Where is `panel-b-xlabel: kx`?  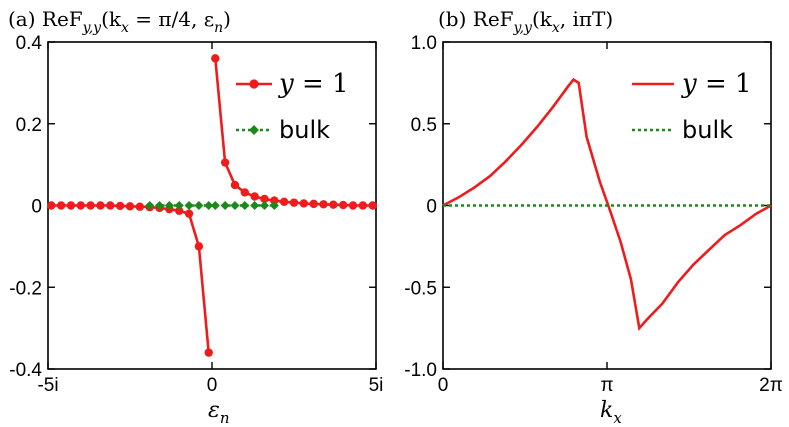
panel-b-xlabel: kx is located at coordinates (611, 412).